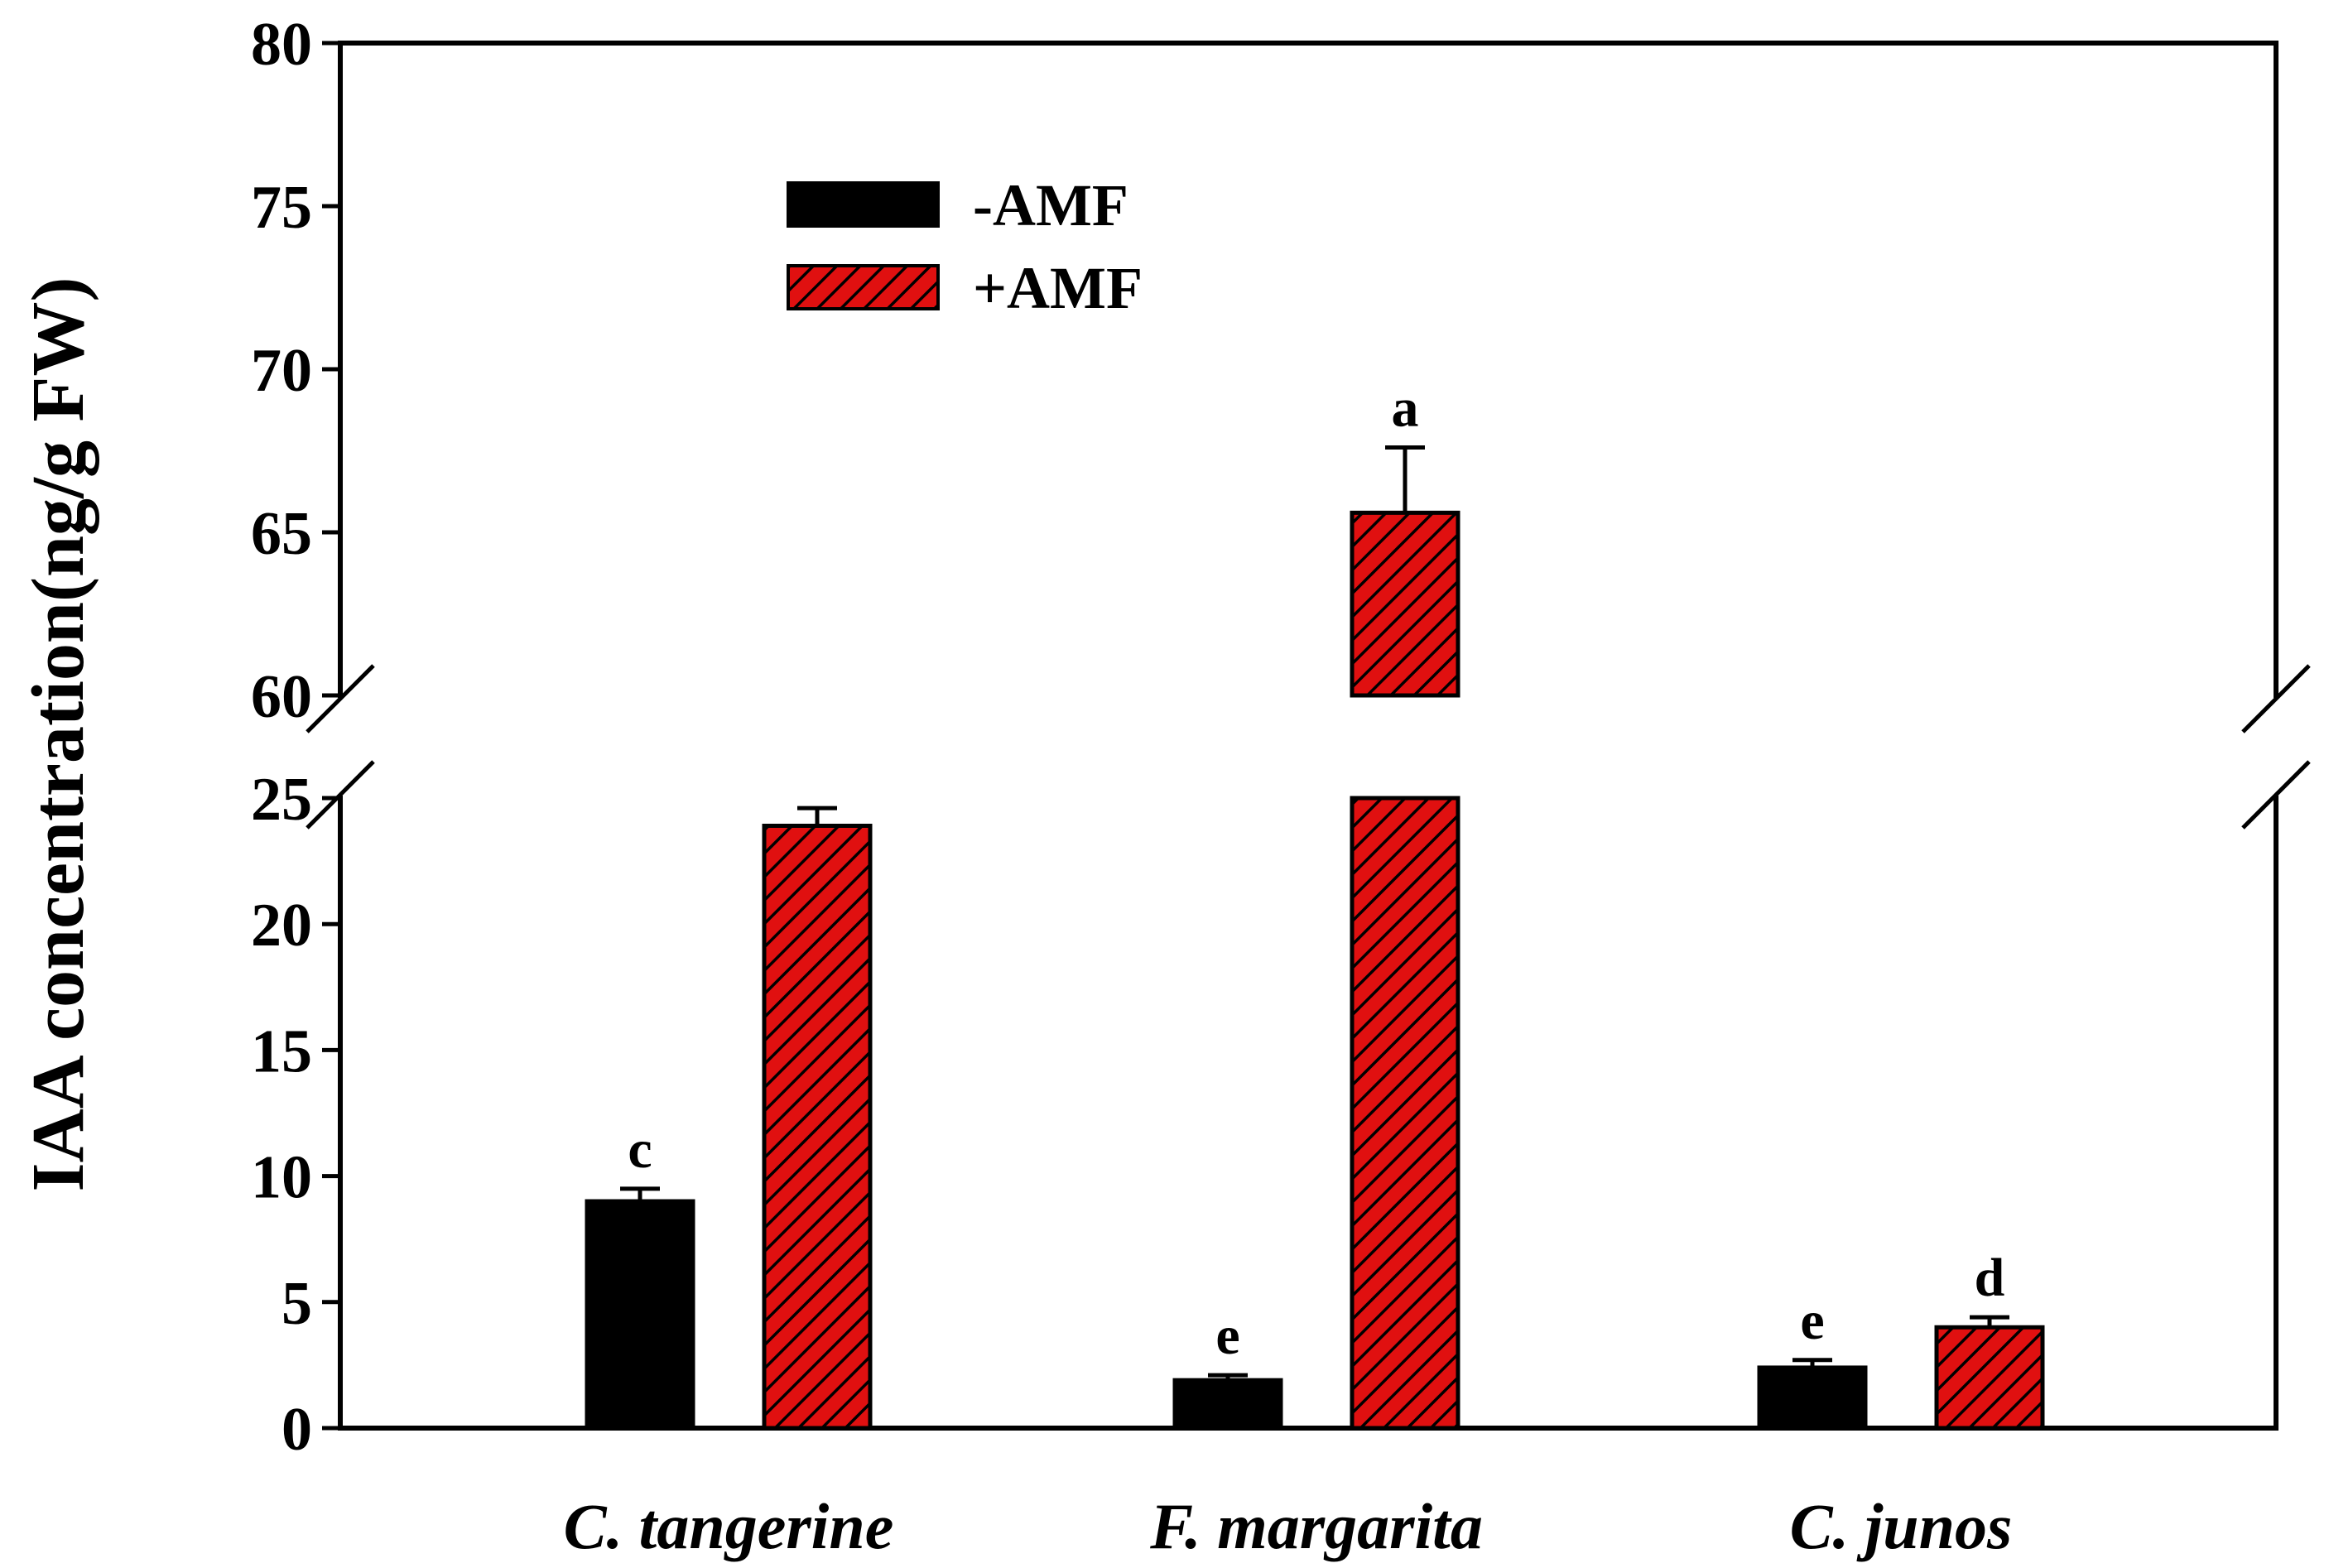 The height and width of the screenshot is (1568, 2329). Describe the element at coordinates (729, 1526) in the screenshot. I see `category-label: C. tangerine` at that location.